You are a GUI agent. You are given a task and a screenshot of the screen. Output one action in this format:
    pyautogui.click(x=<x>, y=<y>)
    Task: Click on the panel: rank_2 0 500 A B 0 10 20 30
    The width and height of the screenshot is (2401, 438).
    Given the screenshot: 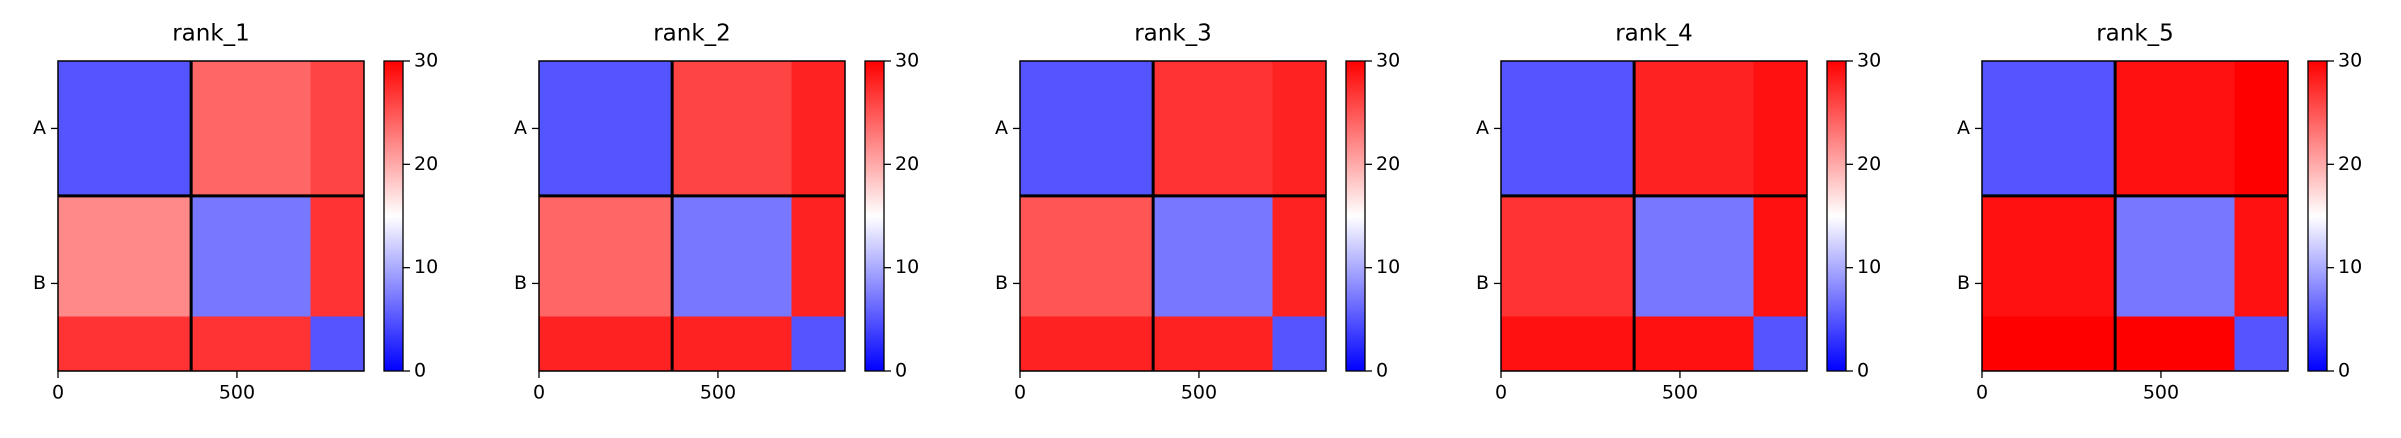 What is the action you would take?
    pyautogui.click(x=716, y=212)
    